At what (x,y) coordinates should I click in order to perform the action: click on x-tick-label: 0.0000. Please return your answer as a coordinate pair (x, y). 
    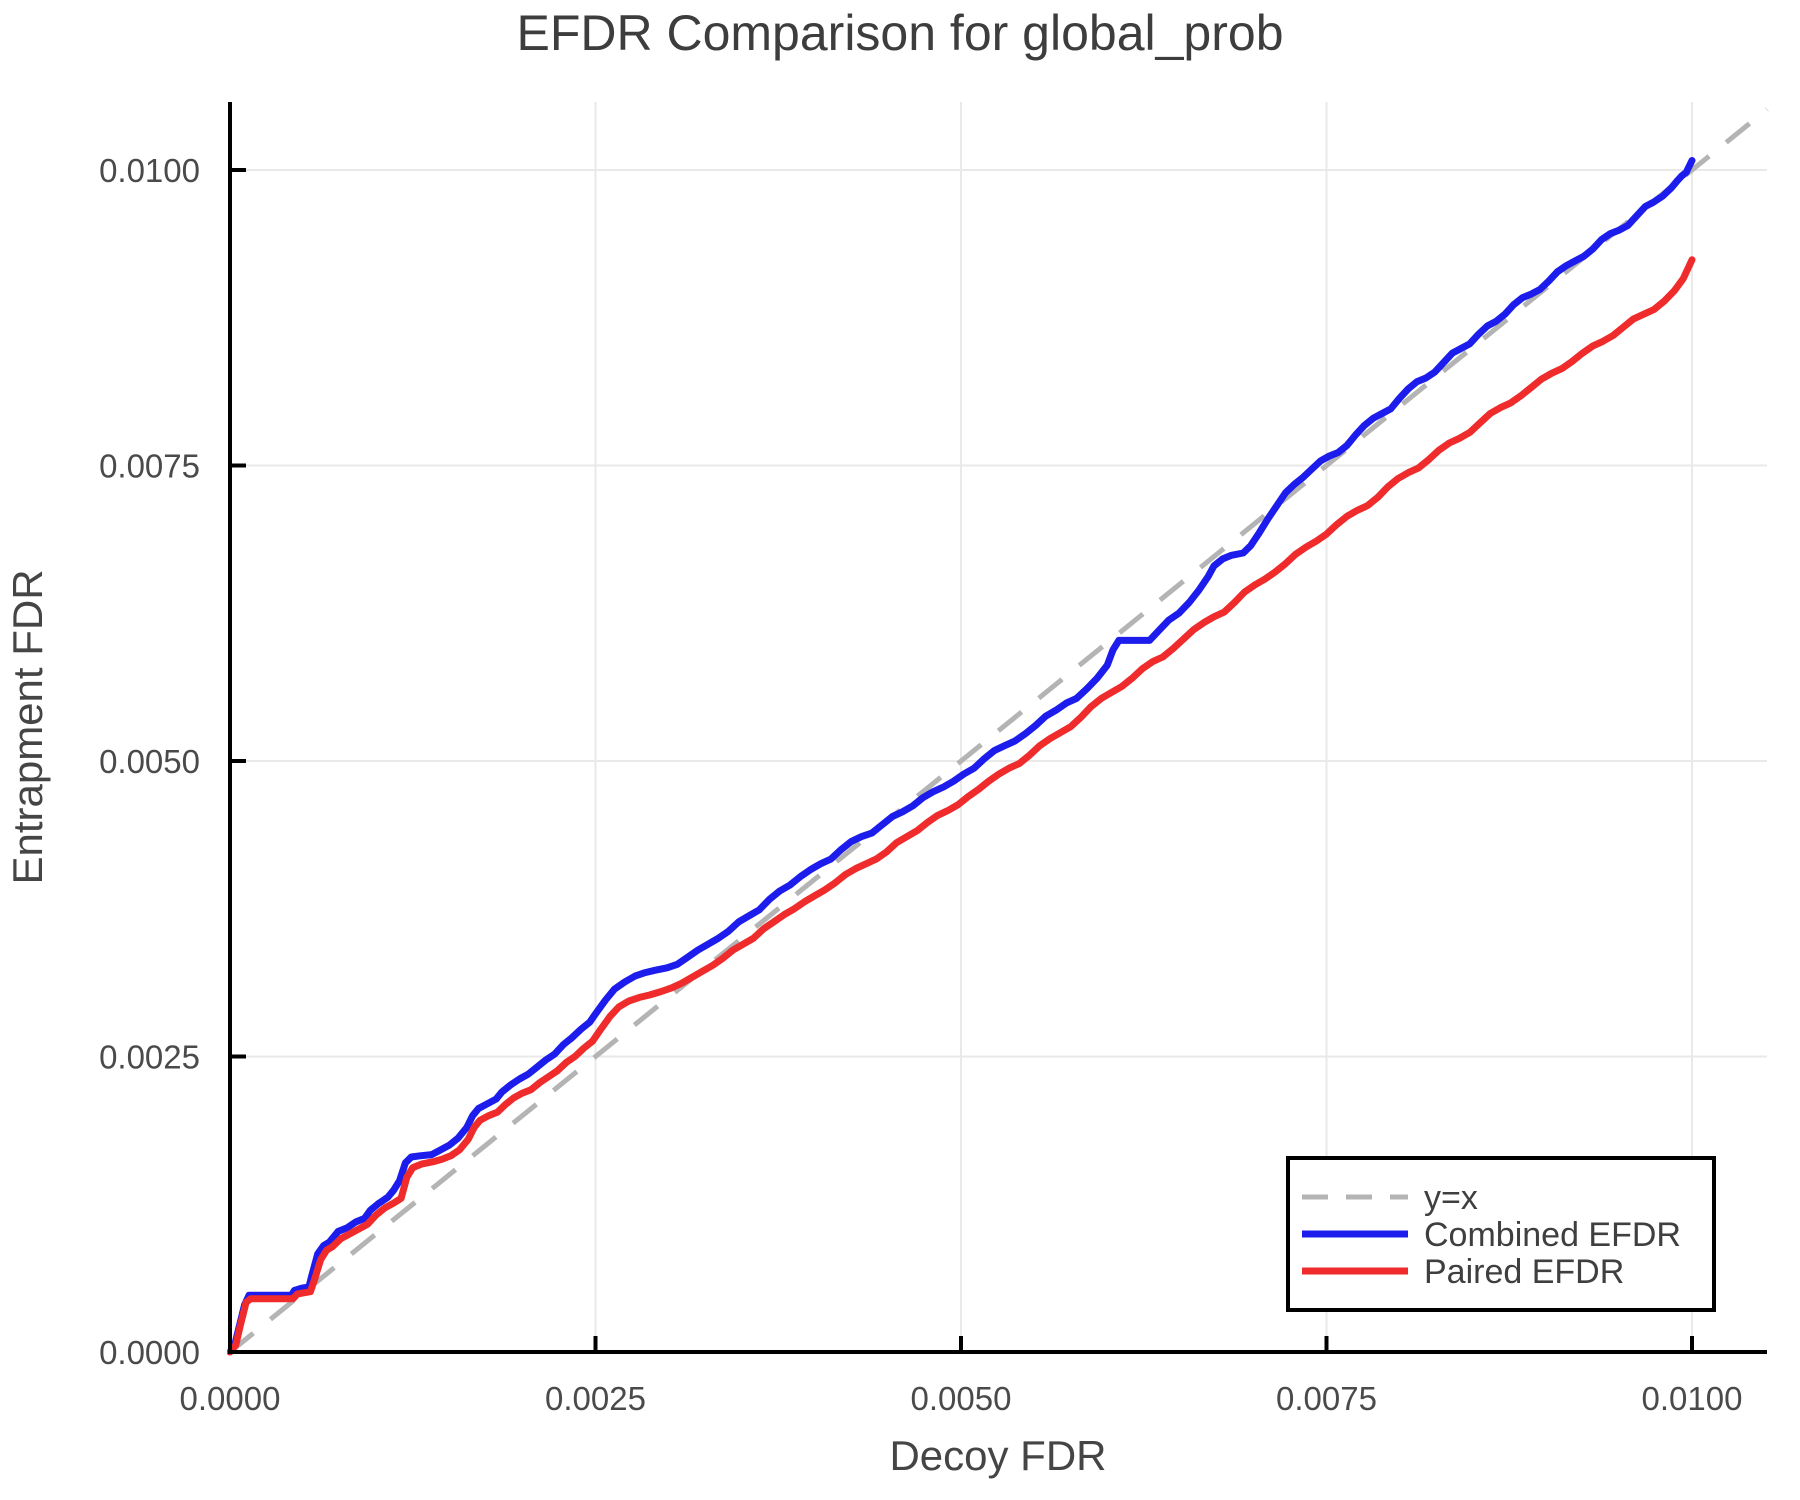
    Looking at the image, I should click on (230, 1398).